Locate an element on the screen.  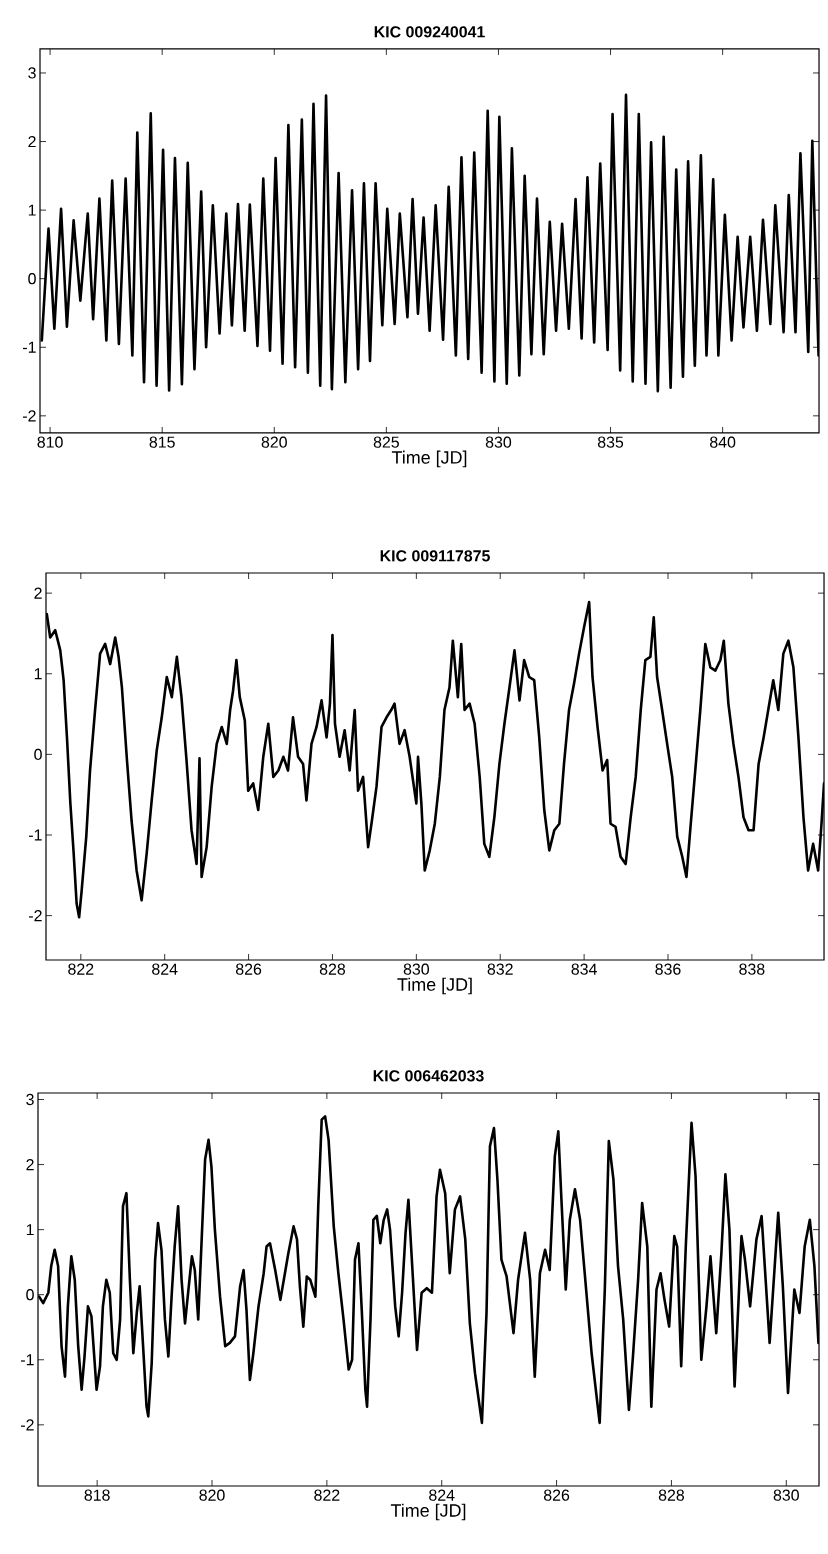
x-tick-label: 818 is located at coordinates (97, 1495).